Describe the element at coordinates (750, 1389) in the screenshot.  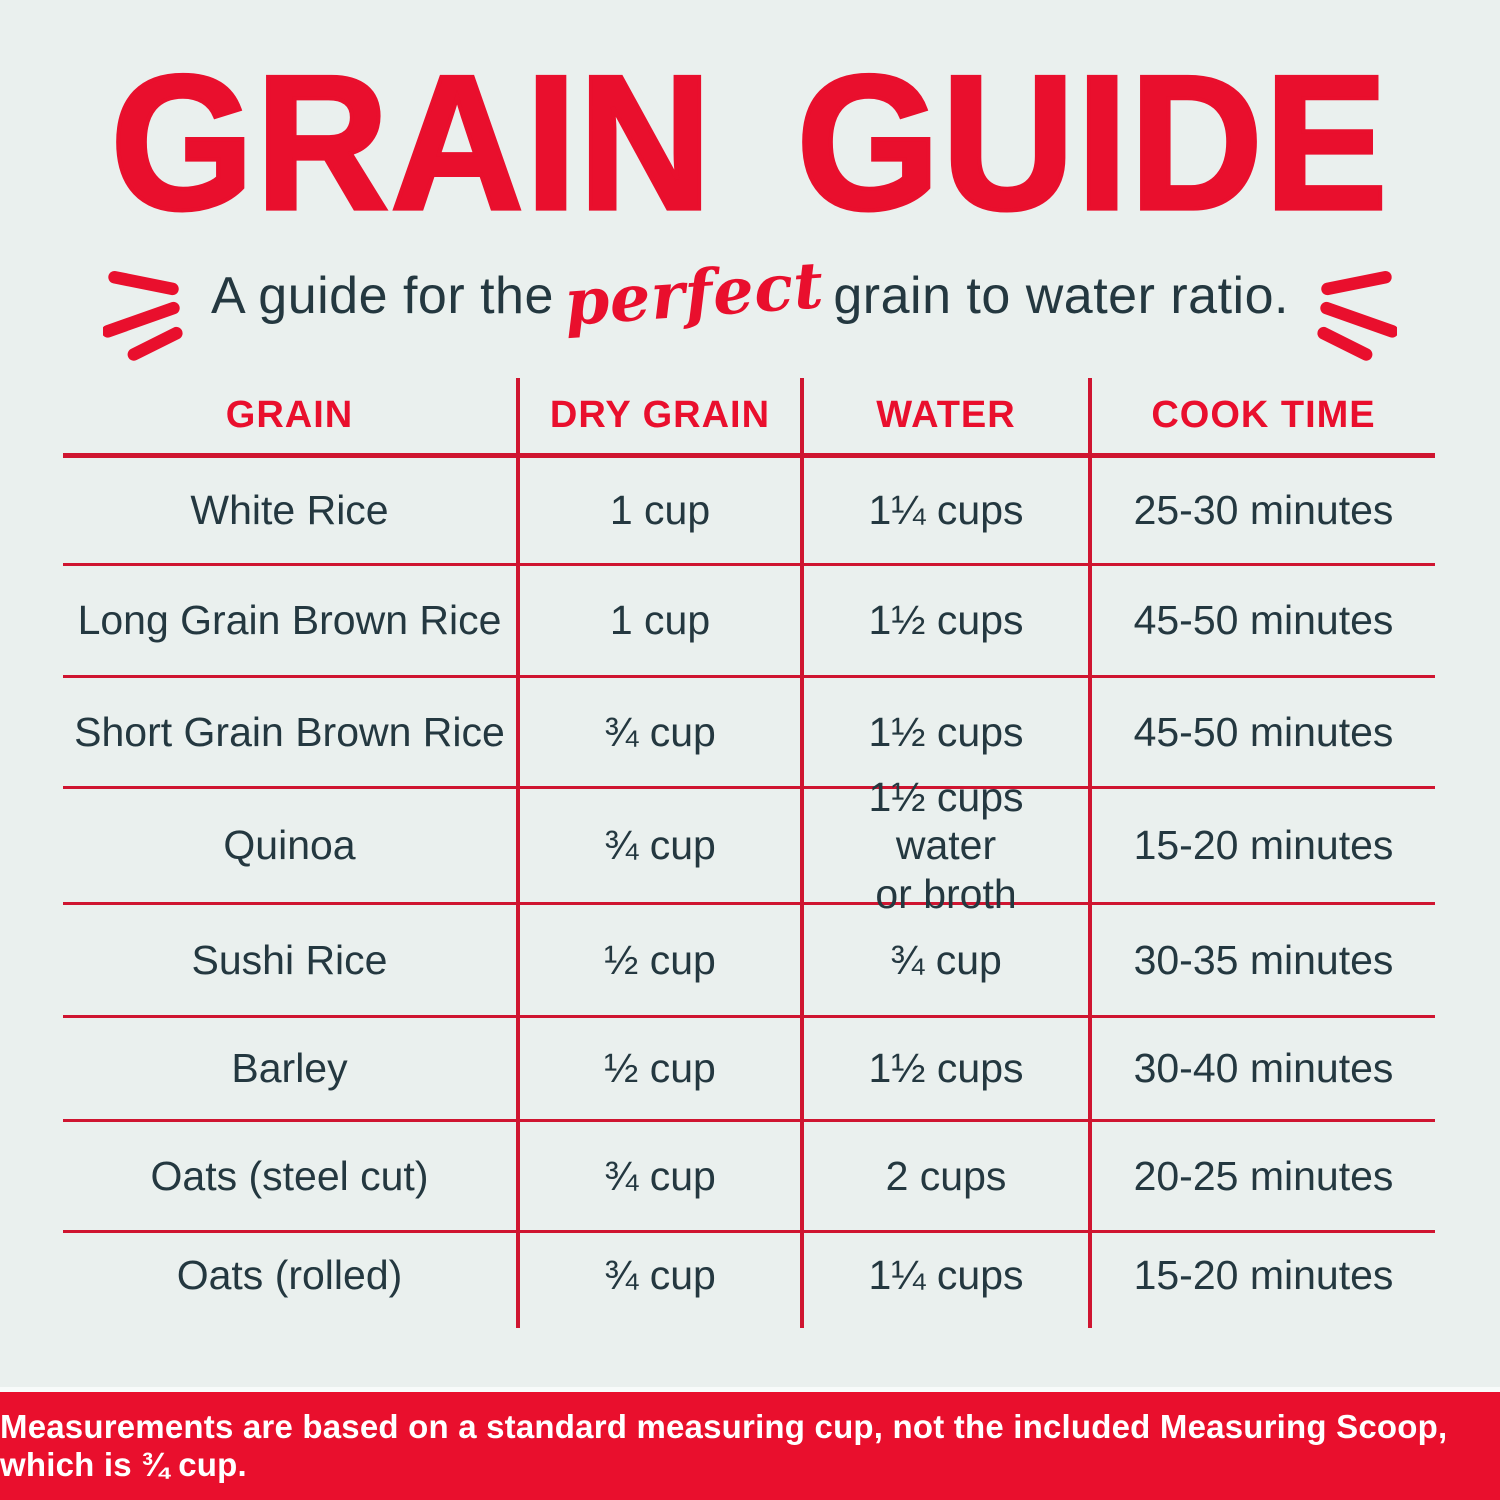
I see `footer-divider` at that location.